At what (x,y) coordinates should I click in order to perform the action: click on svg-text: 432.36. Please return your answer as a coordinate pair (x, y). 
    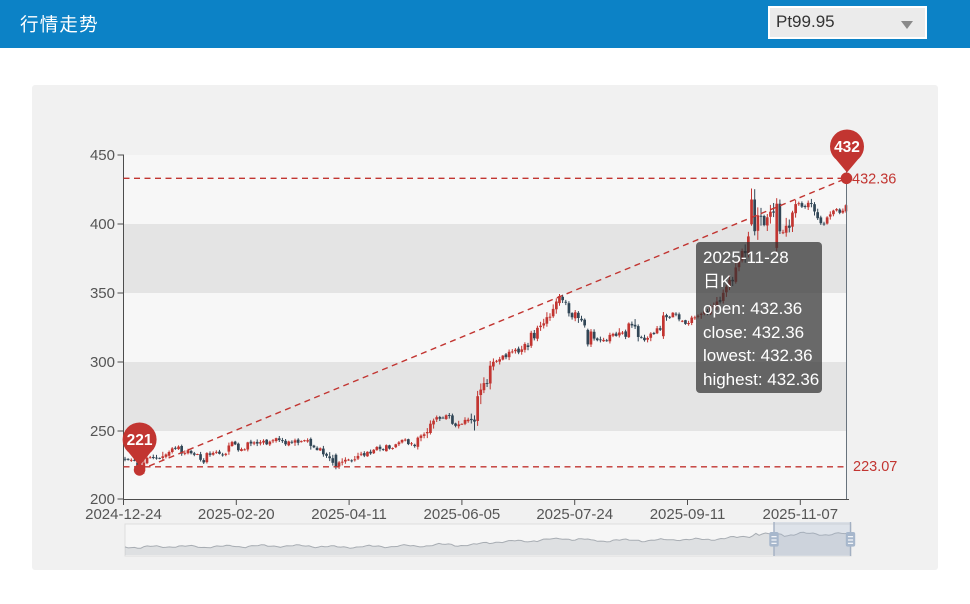
    Looking at the image, I should click on (874, 180).